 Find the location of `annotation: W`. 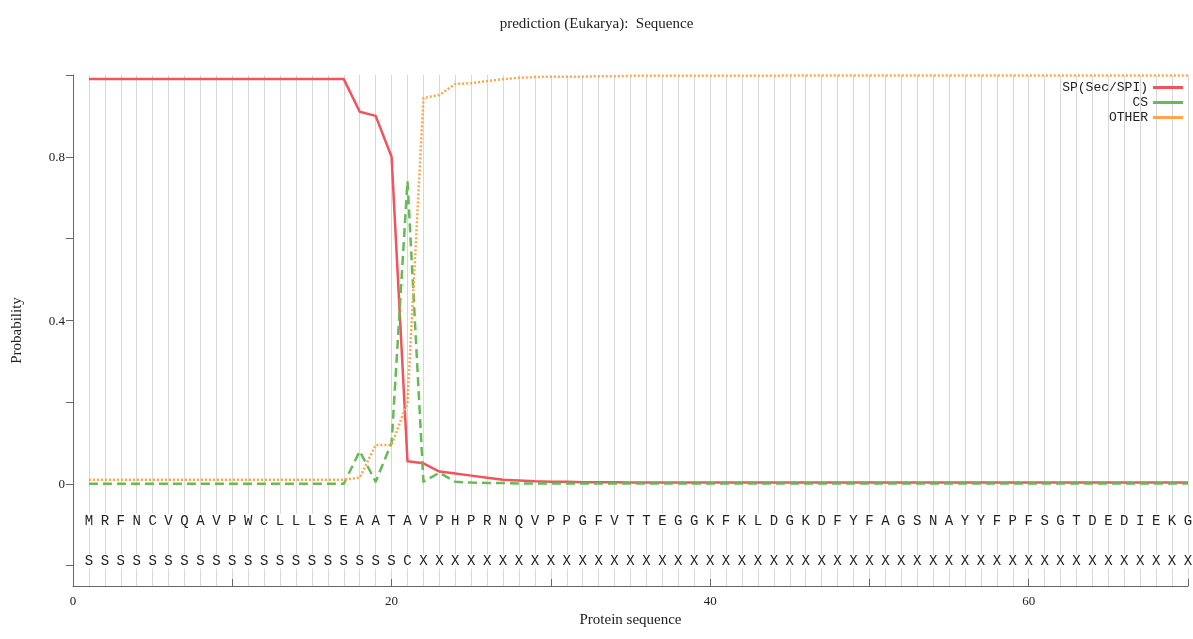

annotation: W is located at coordinates (249, 520).